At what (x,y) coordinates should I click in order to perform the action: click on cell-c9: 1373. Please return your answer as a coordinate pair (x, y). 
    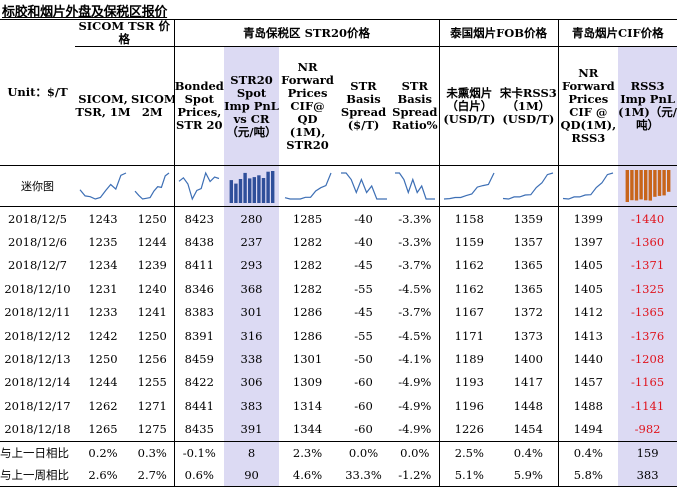
    Looking at the image, I should click on (528, 335).